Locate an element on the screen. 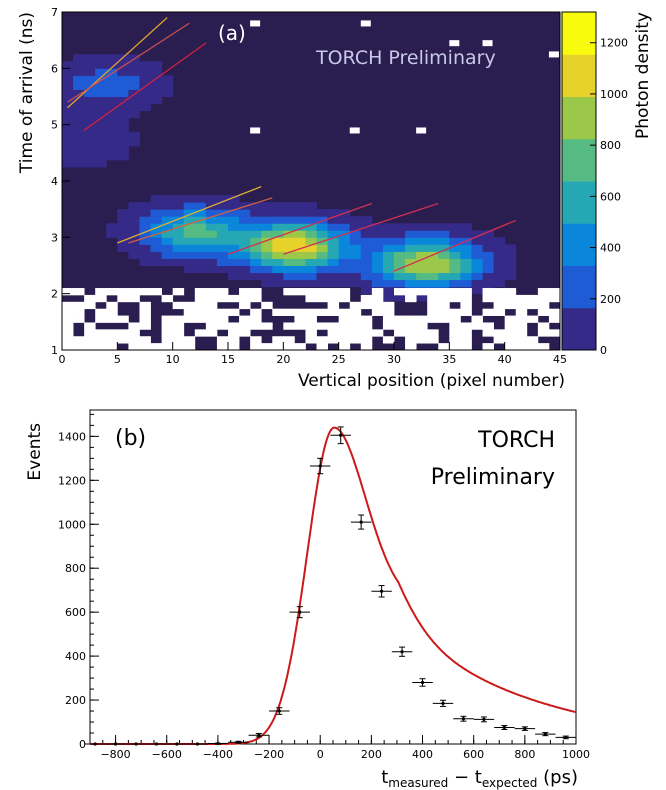 The width and height of the screenshot is (666, 790). x-tick-label: 1000 is located at coordinates (576, 754).